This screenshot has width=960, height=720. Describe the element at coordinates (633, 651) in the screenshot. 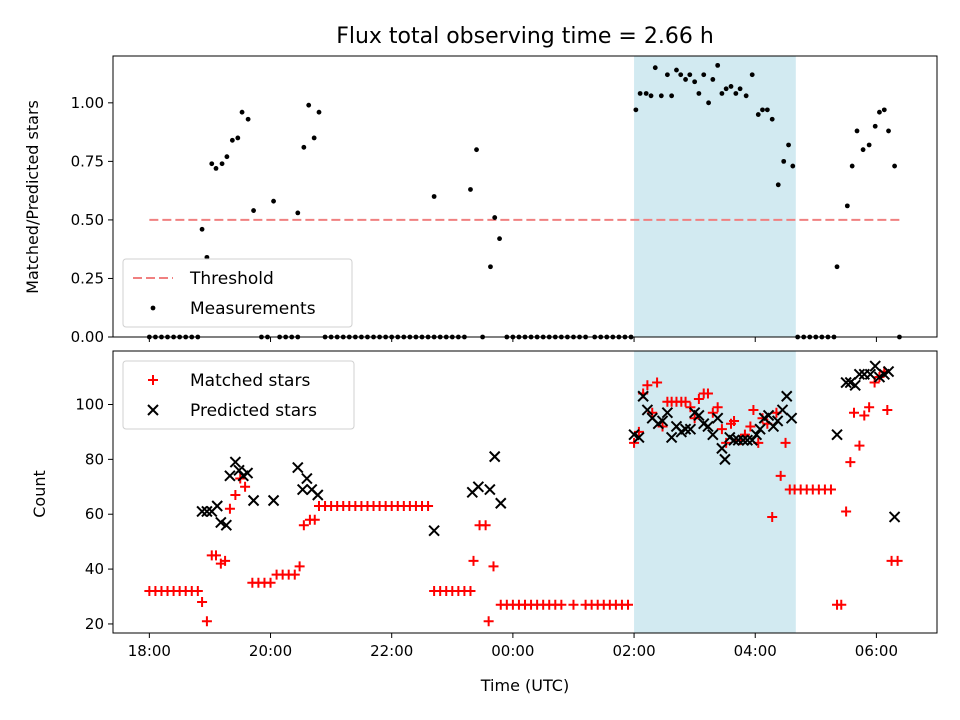

I see `x-tick-label: 02:00` at that location.